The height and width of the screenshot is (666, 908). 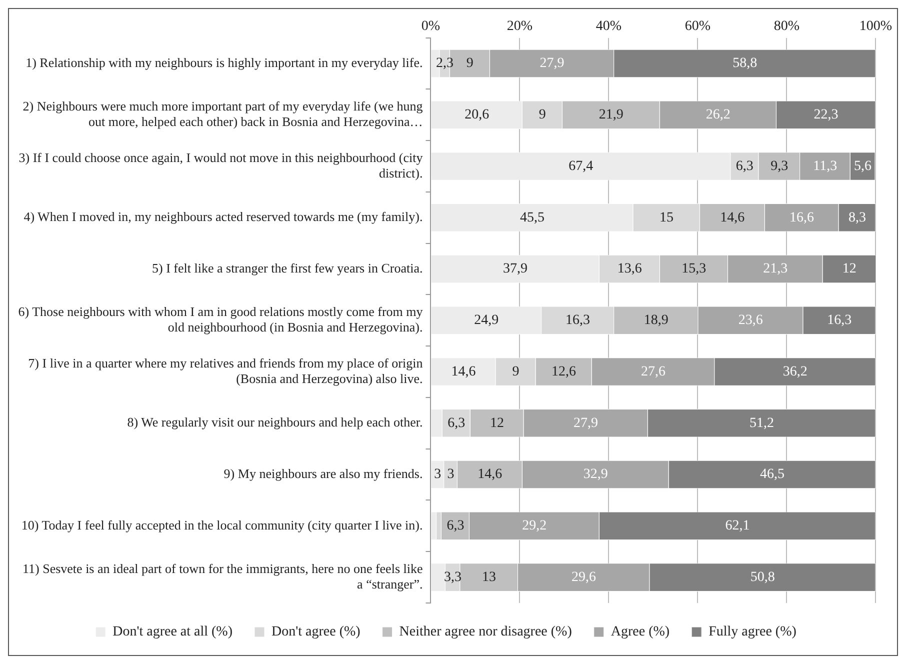 What do you see at coordinates (772, 474) in the screenshot?
I see `data-label: 46,5` at bounding box center [772, 474].